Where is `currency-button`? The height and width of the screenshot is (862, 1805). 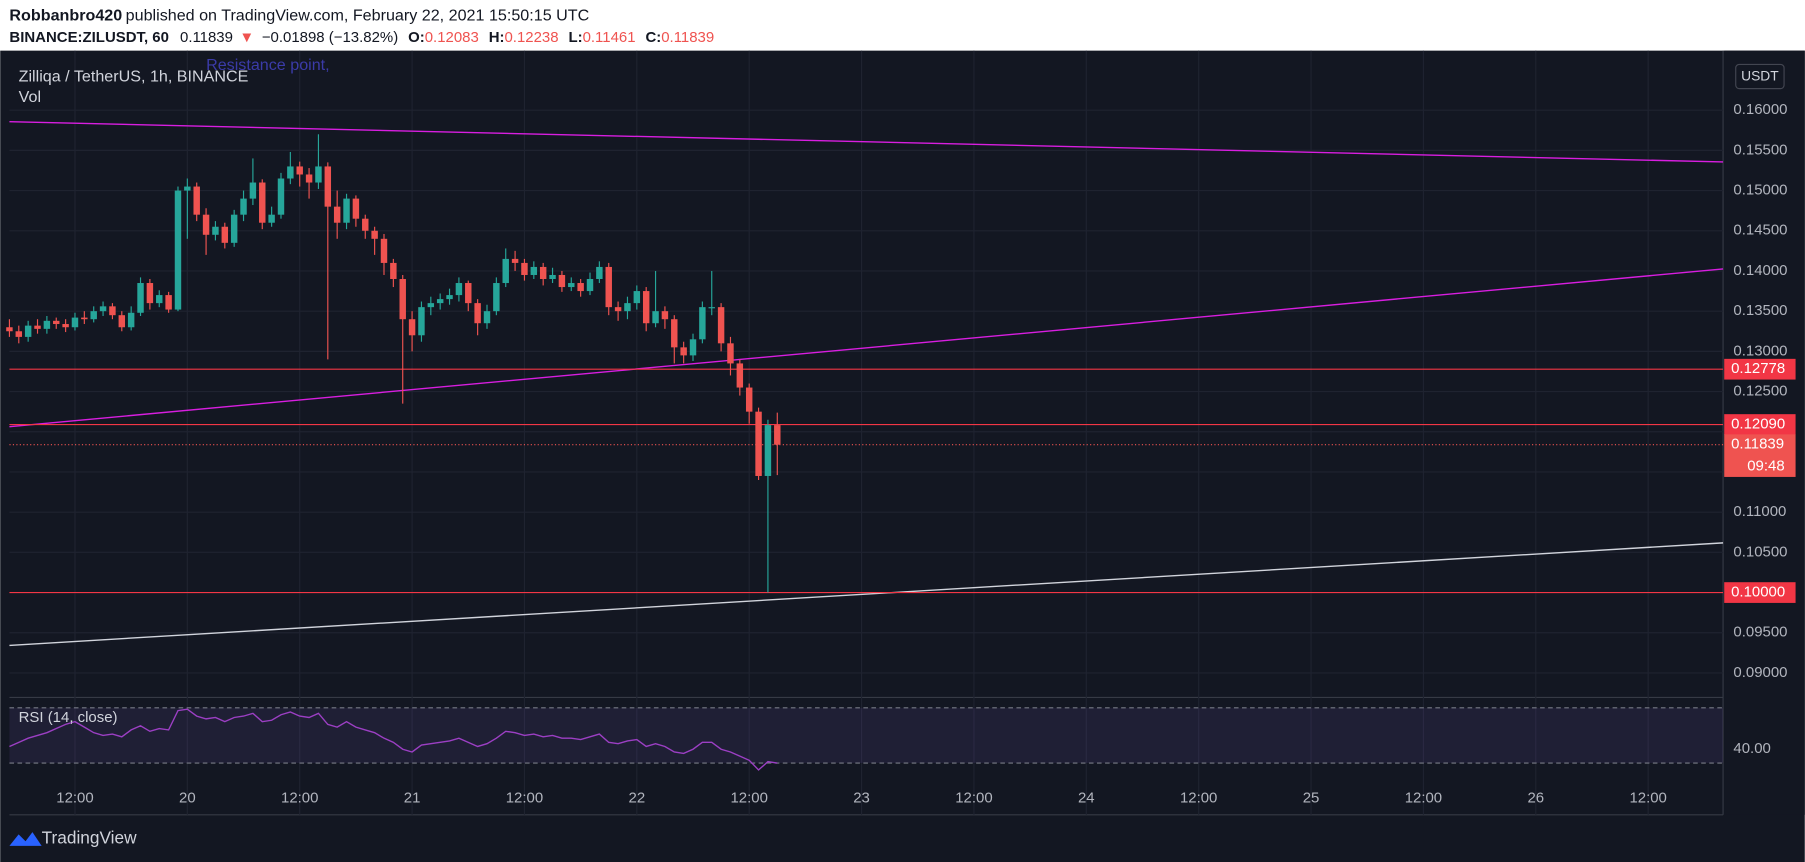
currency-button is located at coordinates (1760, 76).